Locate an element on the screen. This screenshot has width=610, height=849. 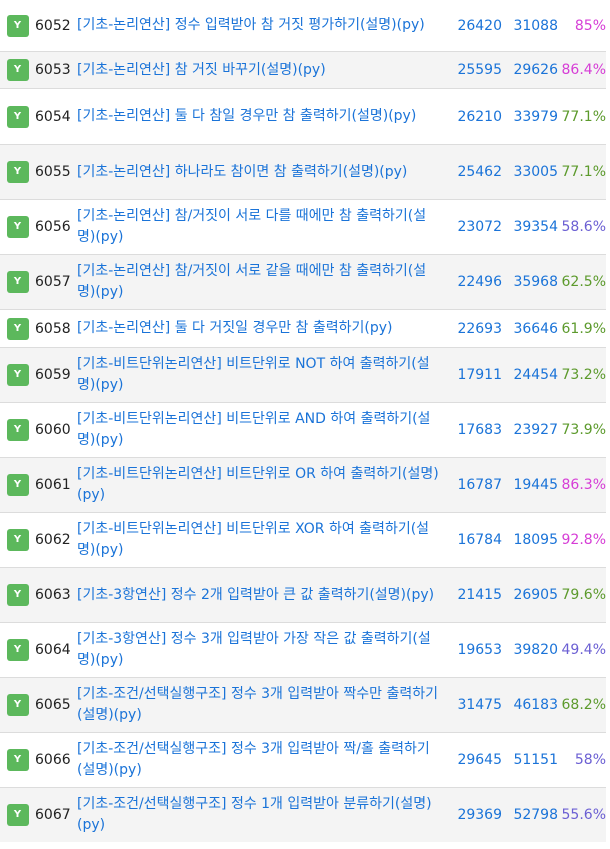
solved-count: 23072 is located at coordinates (479, 227).